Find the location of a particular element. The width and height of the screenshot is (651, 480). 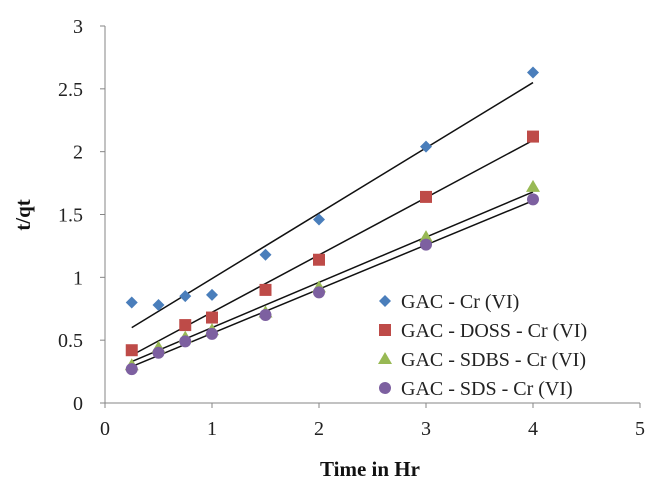

x-tick-label: 5 is located at coordinates (640, 429).